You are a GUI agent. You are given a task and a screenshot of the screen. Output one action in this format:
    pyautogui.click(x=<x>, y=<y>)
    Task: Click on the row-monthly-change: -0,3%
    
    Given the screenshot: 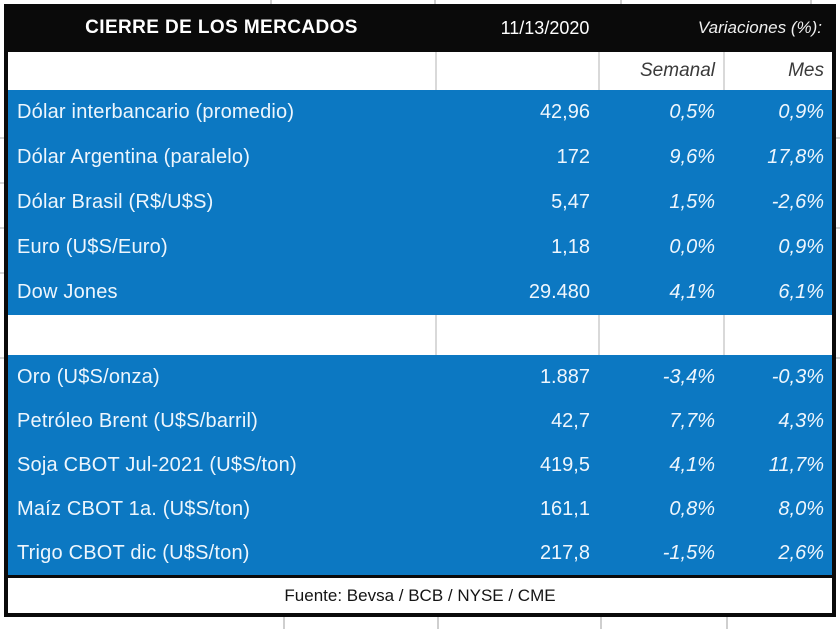 What is the action you would take?
    pyautogui.click(x=797, y=376)
    